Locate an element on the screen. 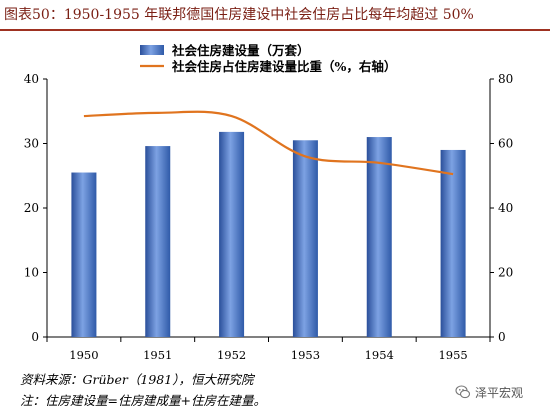 The height and width of the screenshot is (414, 550). y-left-tick-label: 20 is located at coordinates (31, 208).